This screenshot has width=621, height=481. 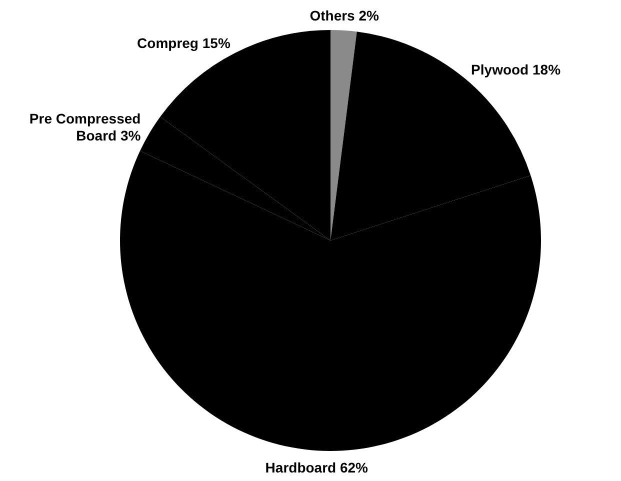 I want to click on slice-label: Pre Compressed Board 3%, so click(x=85, y=127).